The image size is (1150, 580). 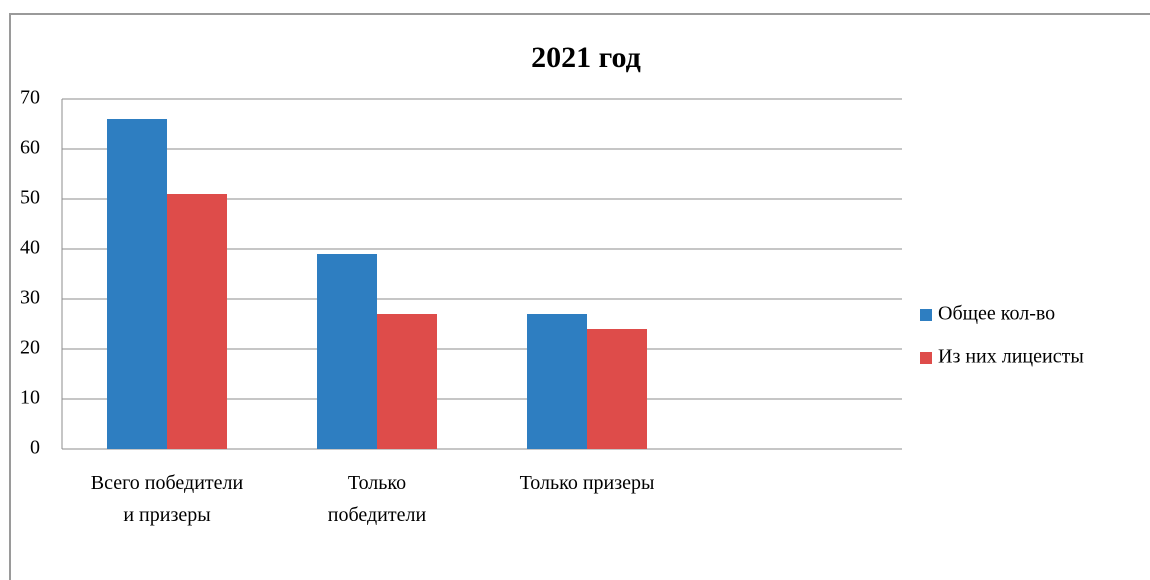 What do you see at coordinates (167, 499) in the screenshot?
I see `x-tick-label: Всего победители и призеры` at bounding box center [167, 499].